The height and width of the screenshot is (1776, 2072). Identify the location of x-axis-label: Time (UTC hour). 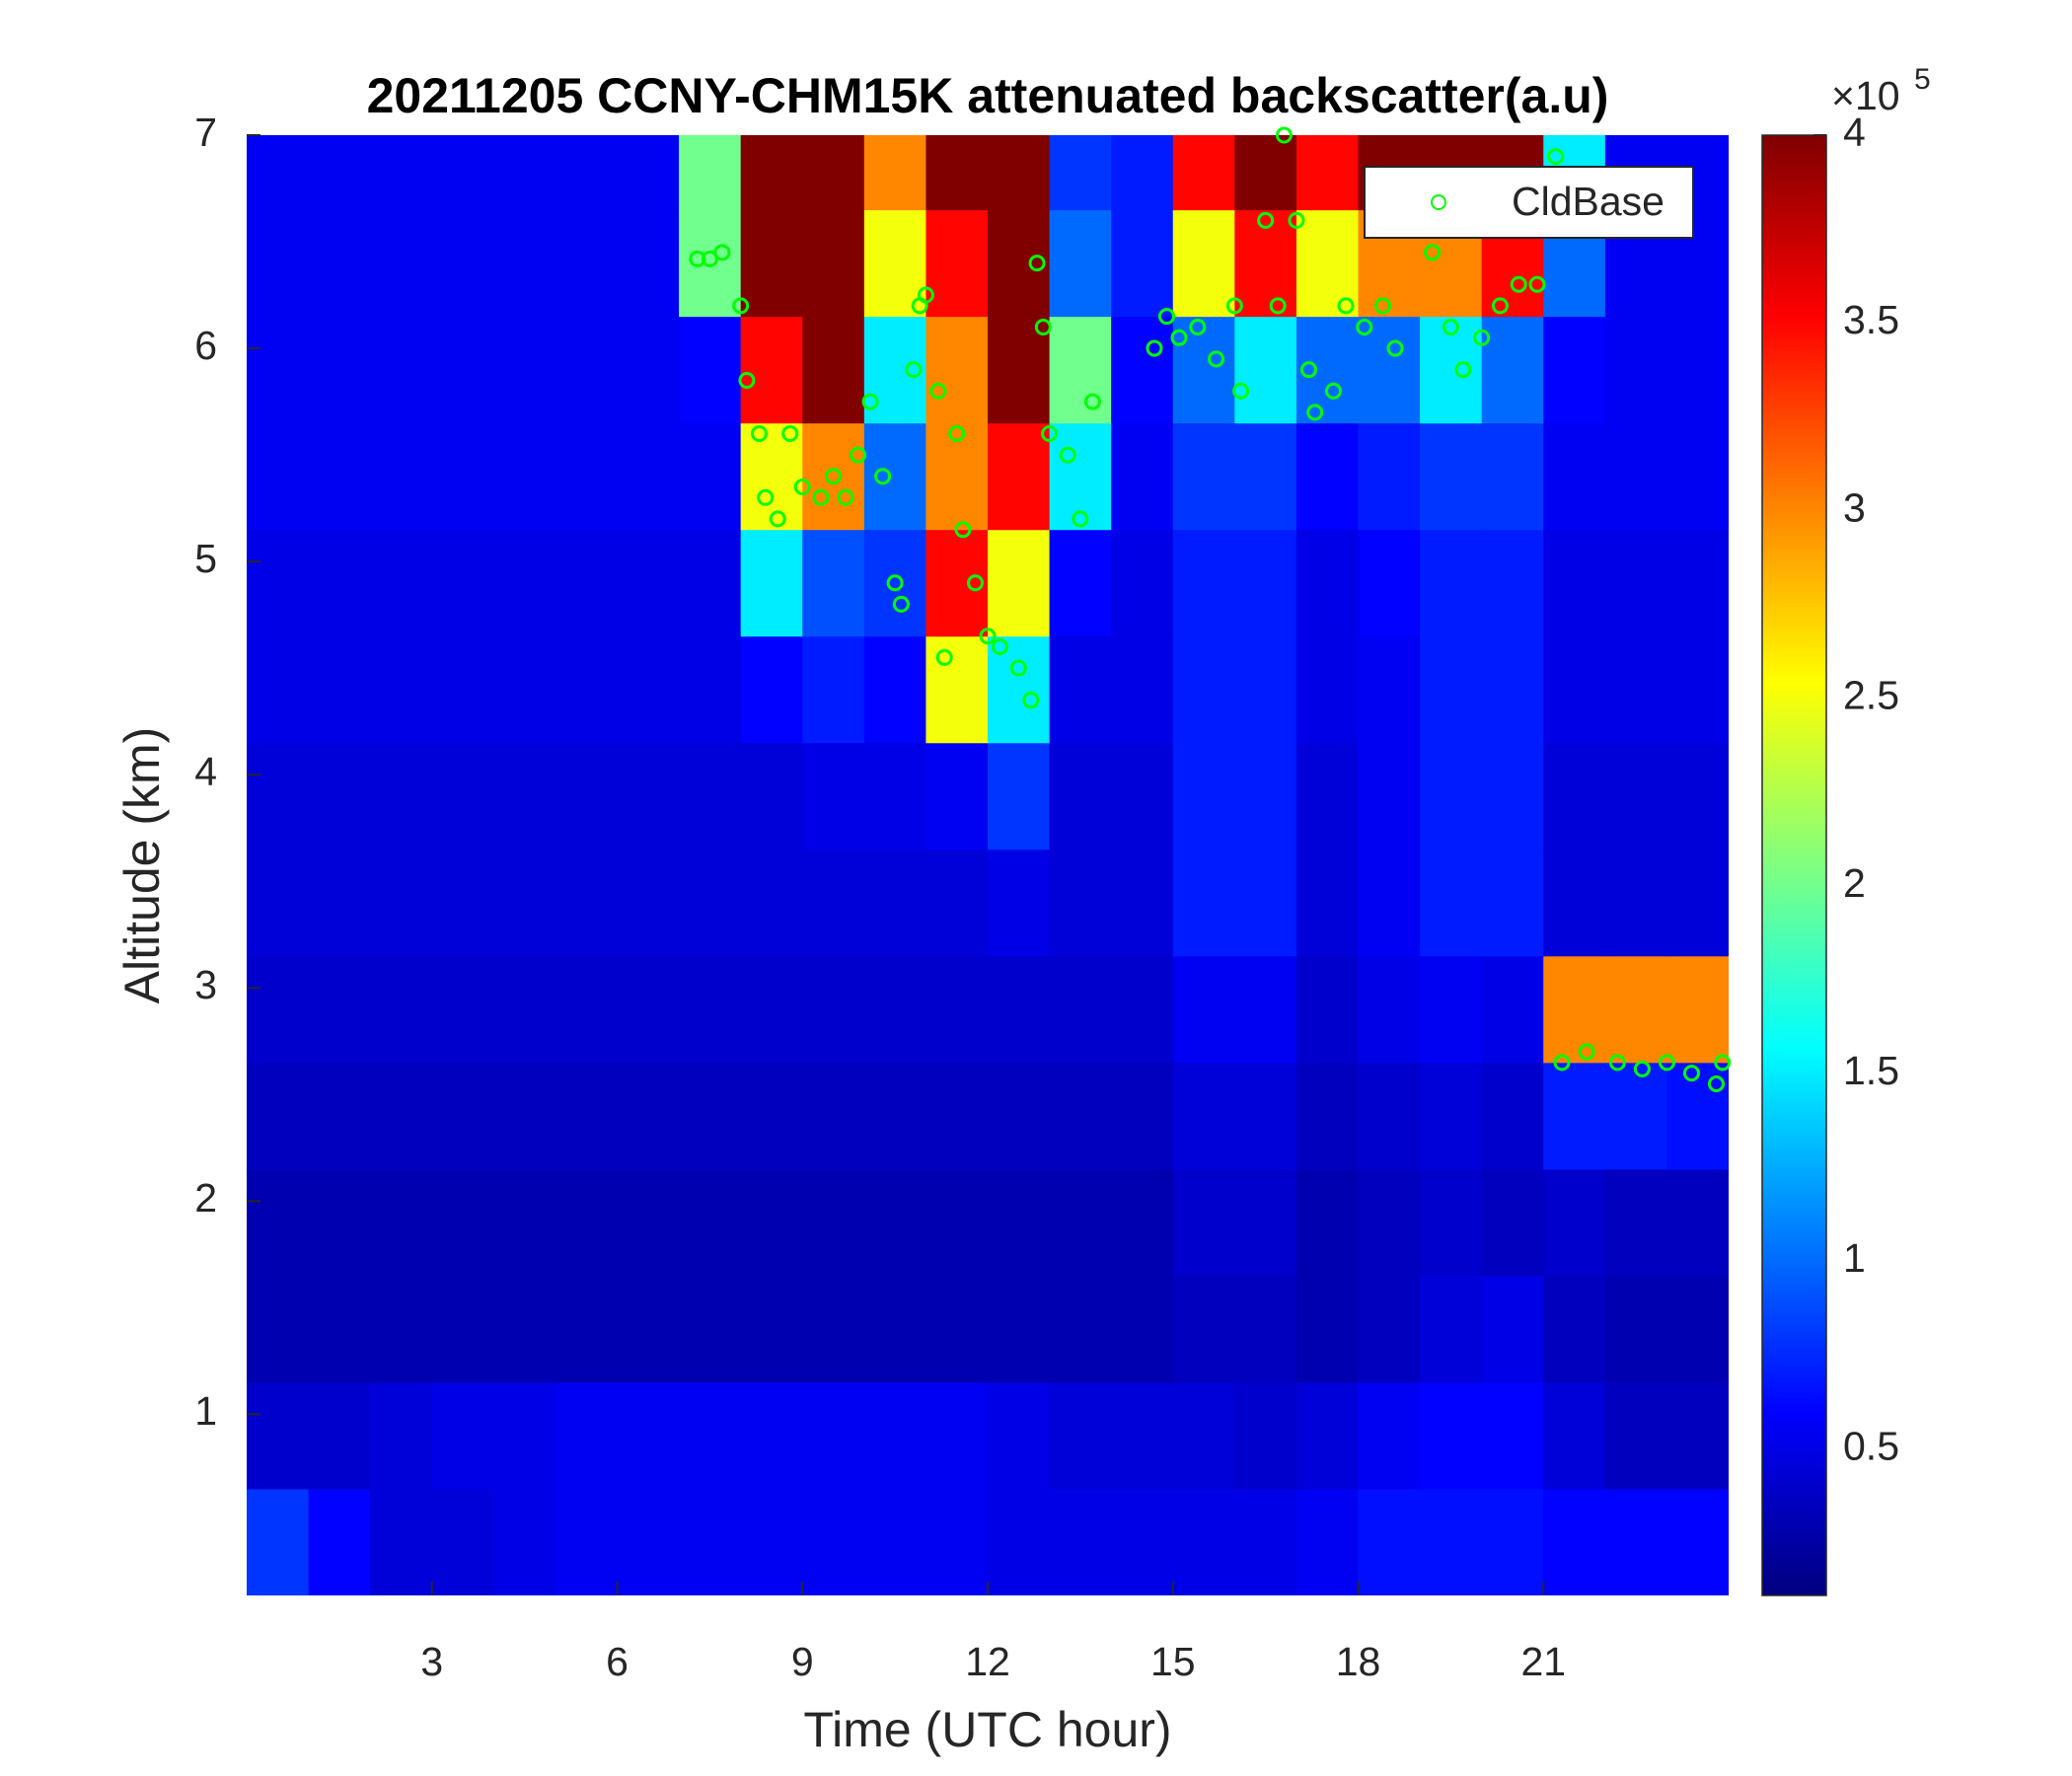
(987, 1729).